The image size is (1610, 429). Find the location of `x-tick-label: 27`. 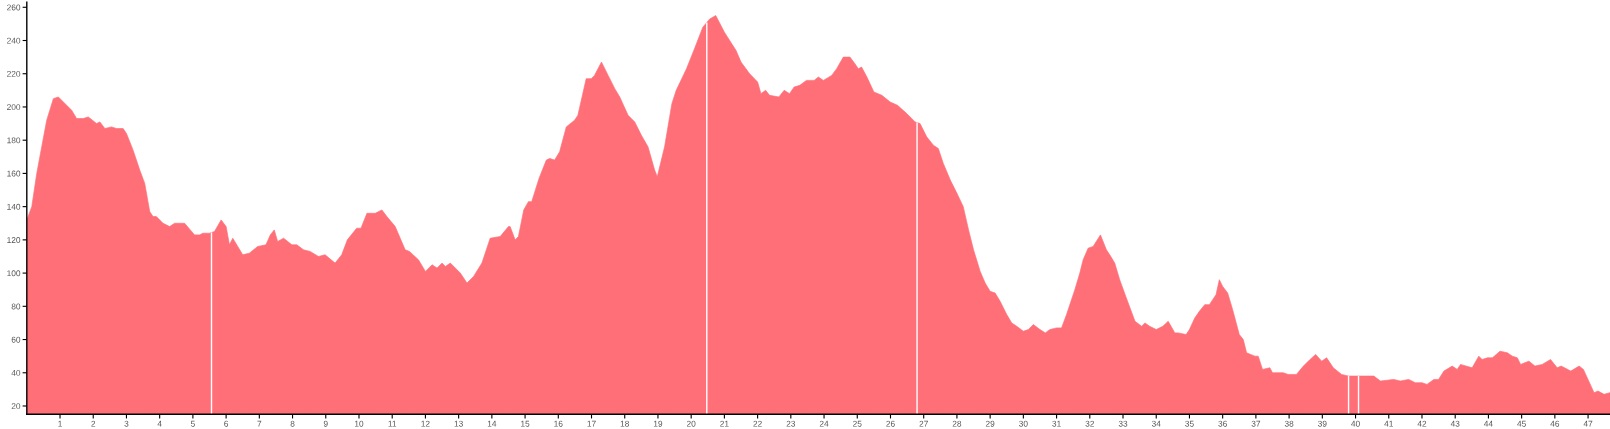

x-tick-label: 27 is located at coordinates (923, 423).